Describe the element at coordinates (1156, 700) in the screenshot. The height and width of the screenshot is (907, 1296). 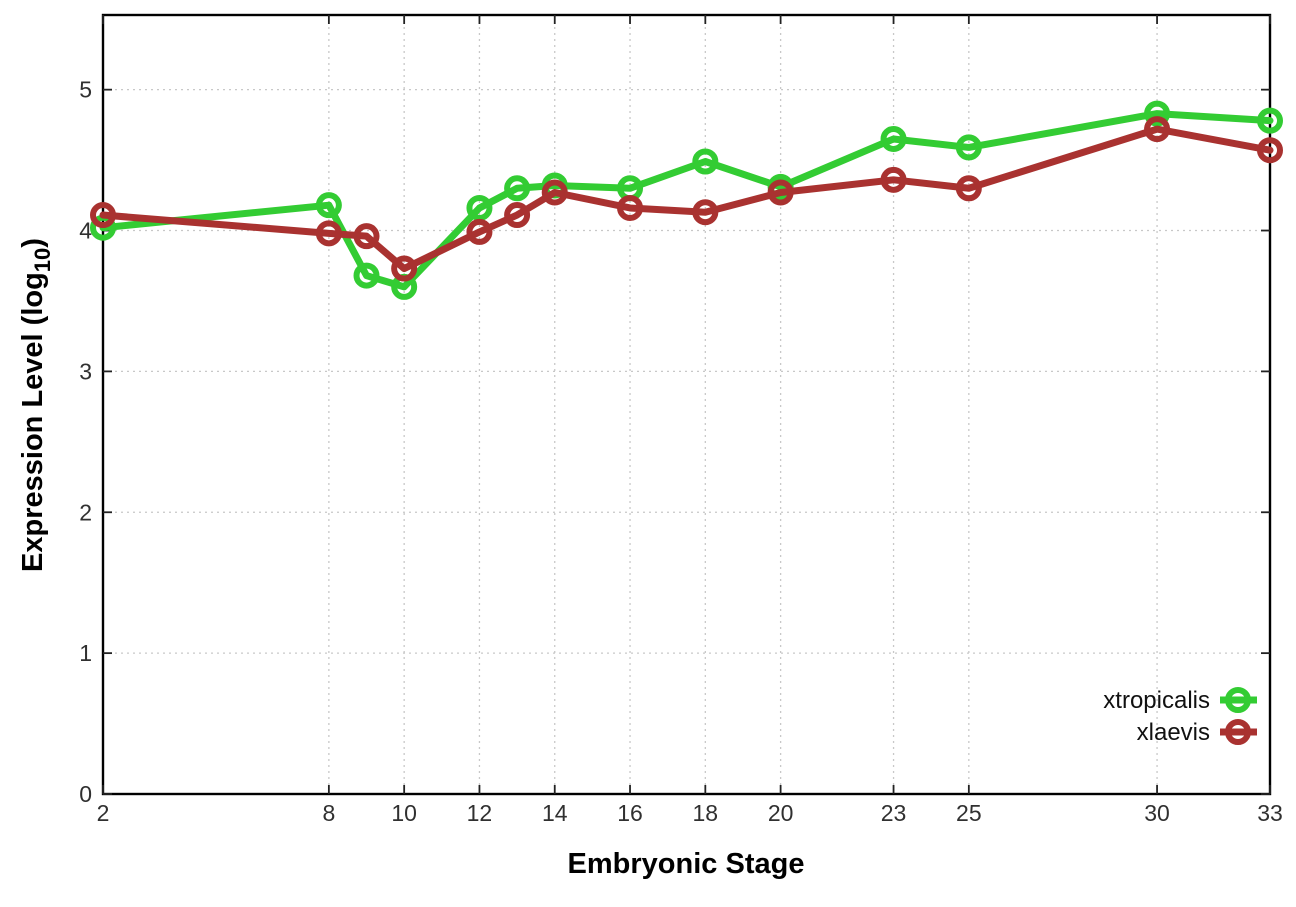
I see `legend-label-xtropicalis: xtropicalis` at that location.